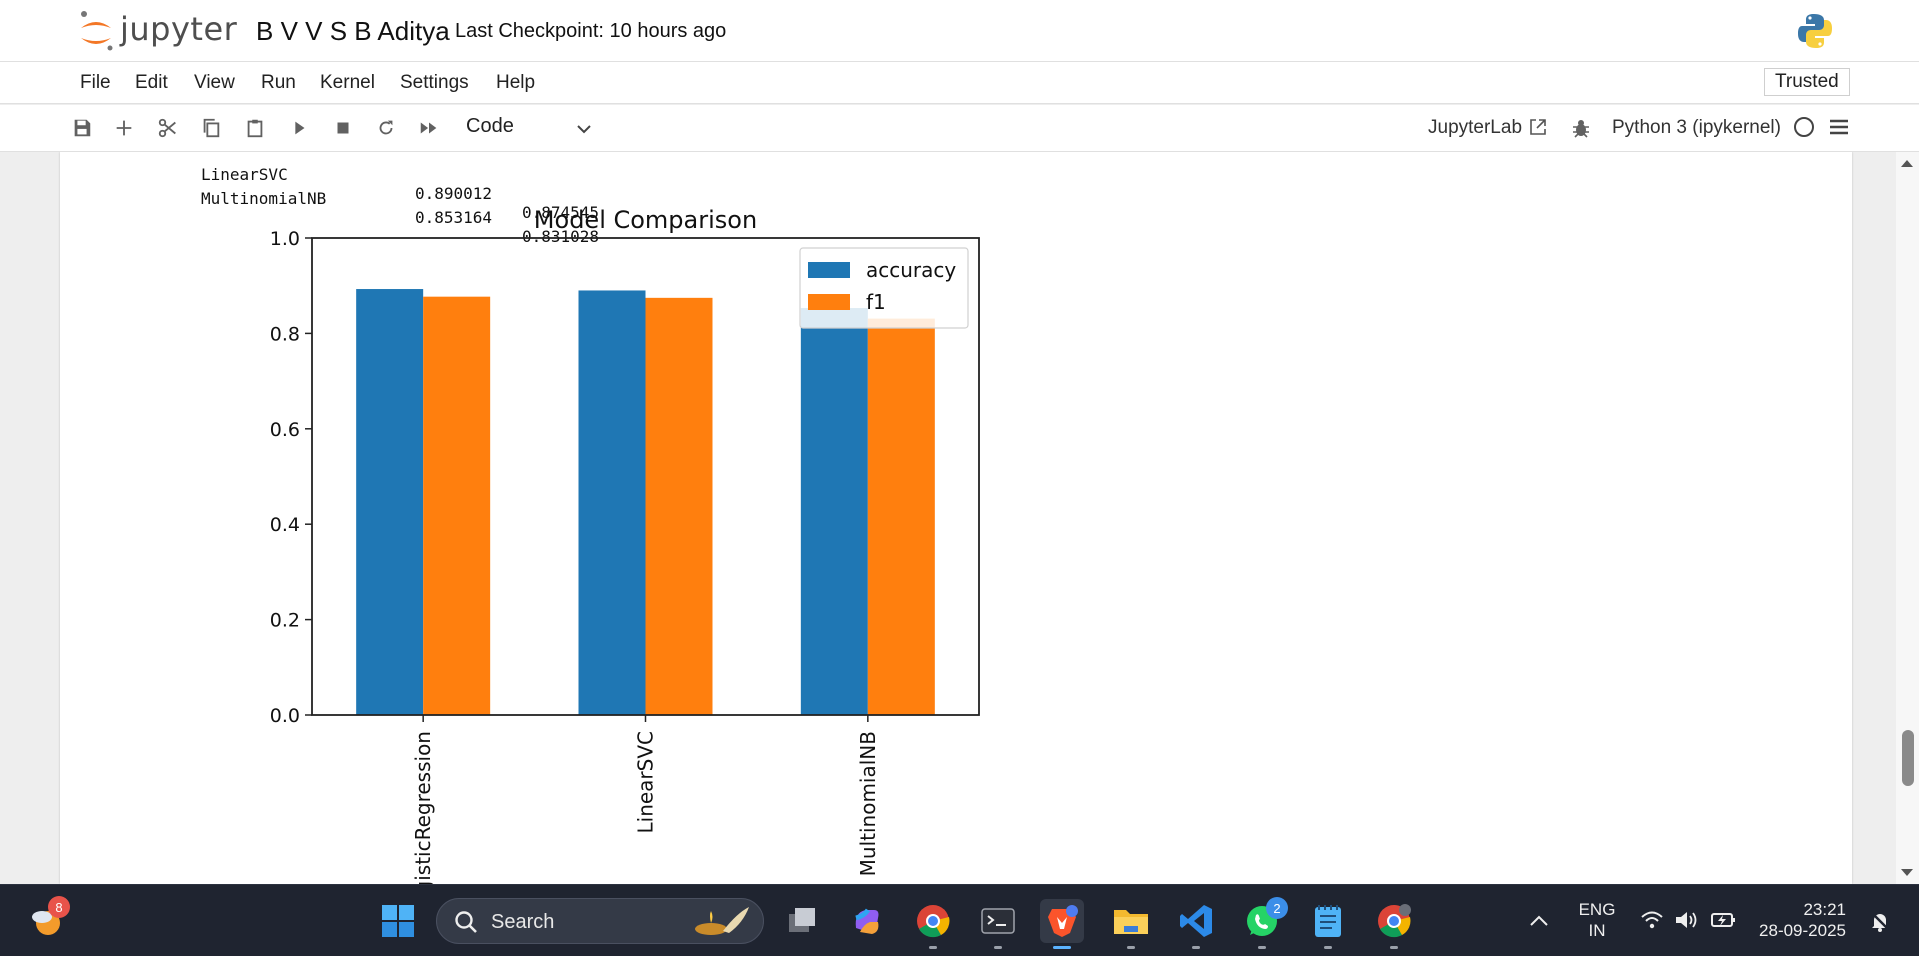 Image resolution: width=1919 pixels, height=956 pixels. I want to click on output-accuracy: 0.853164, so click(454, 217).